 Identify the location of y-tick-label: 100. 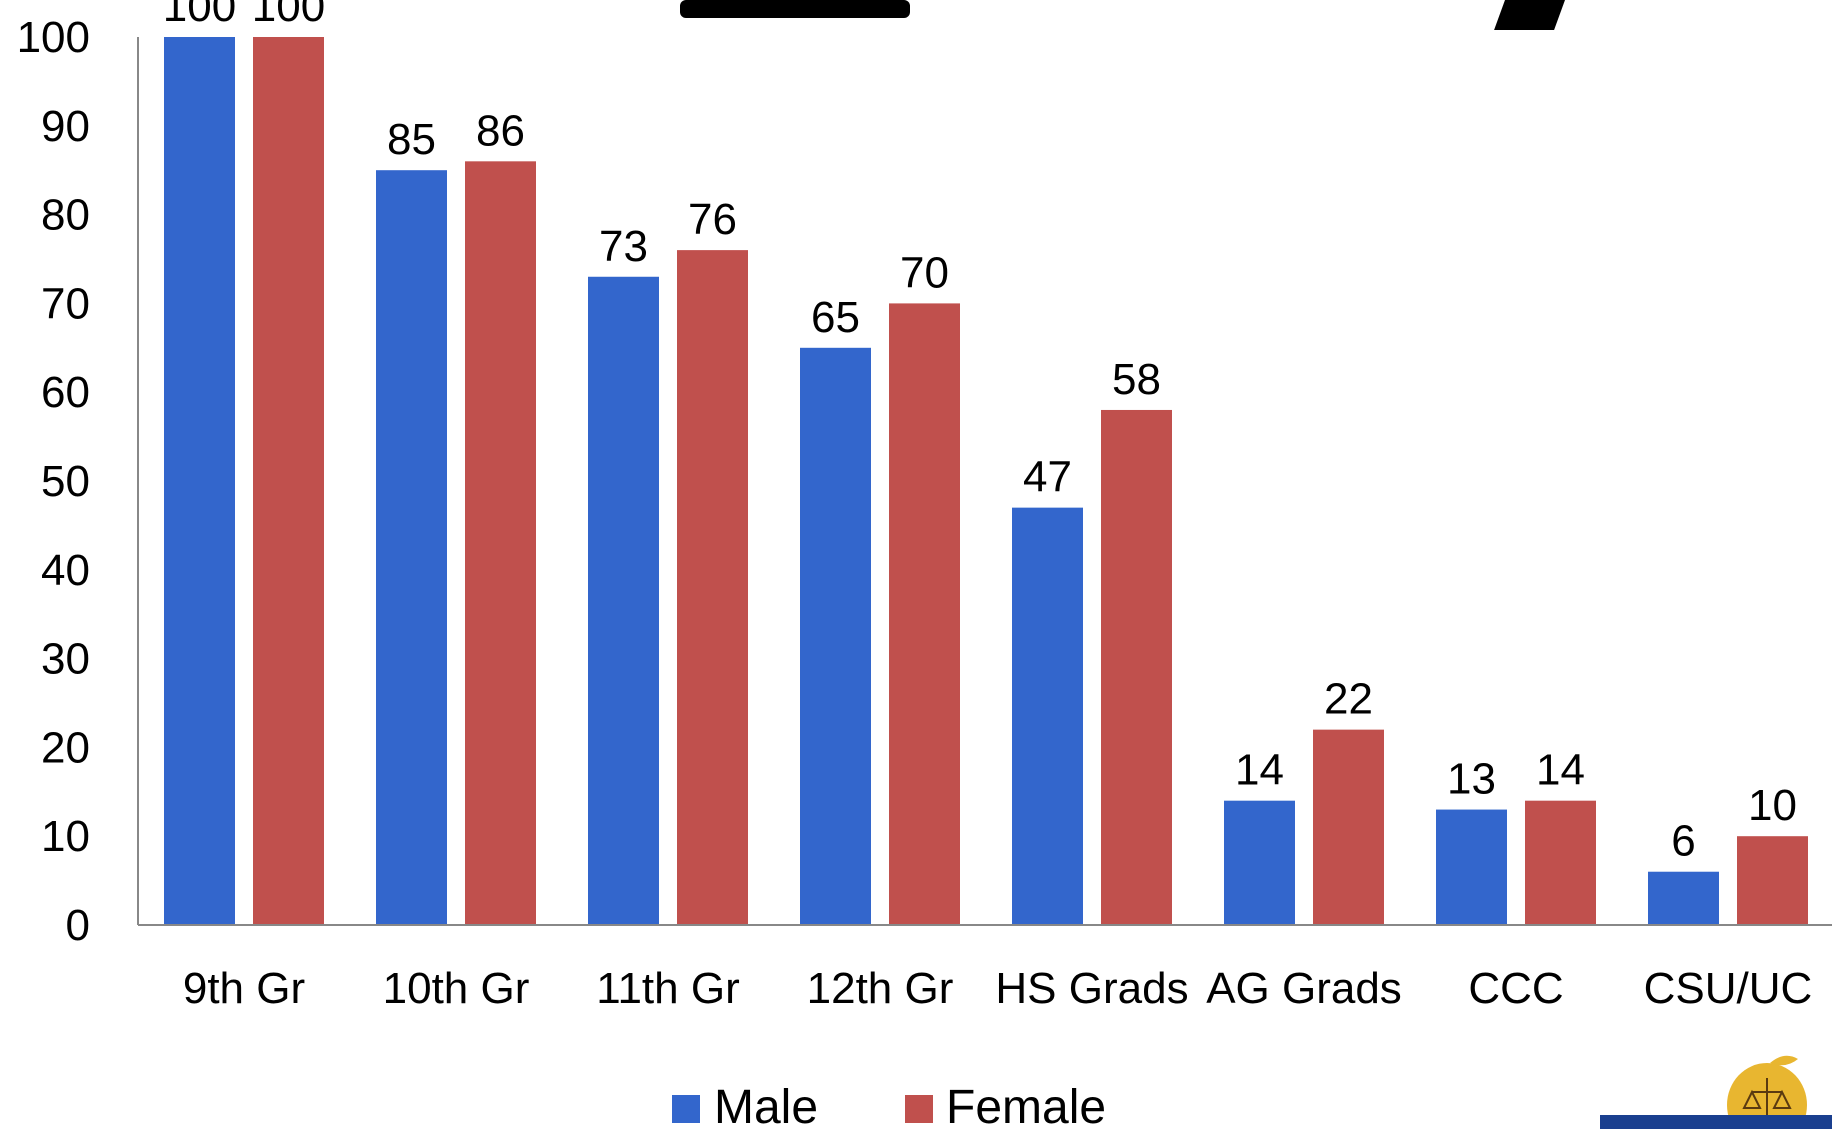
(53, 37).